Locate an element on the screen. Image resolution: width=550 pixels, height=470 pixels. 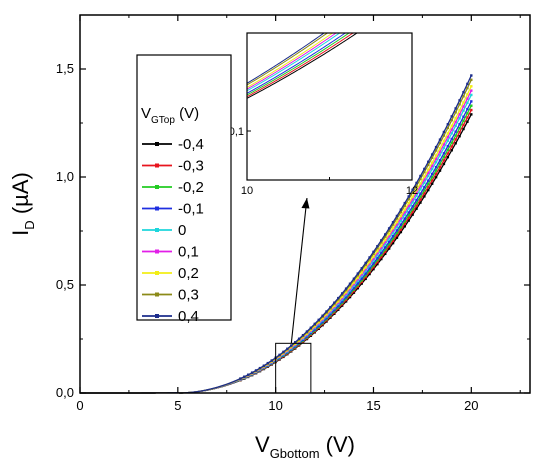
zoom-box is located at coordinates (293, 368).